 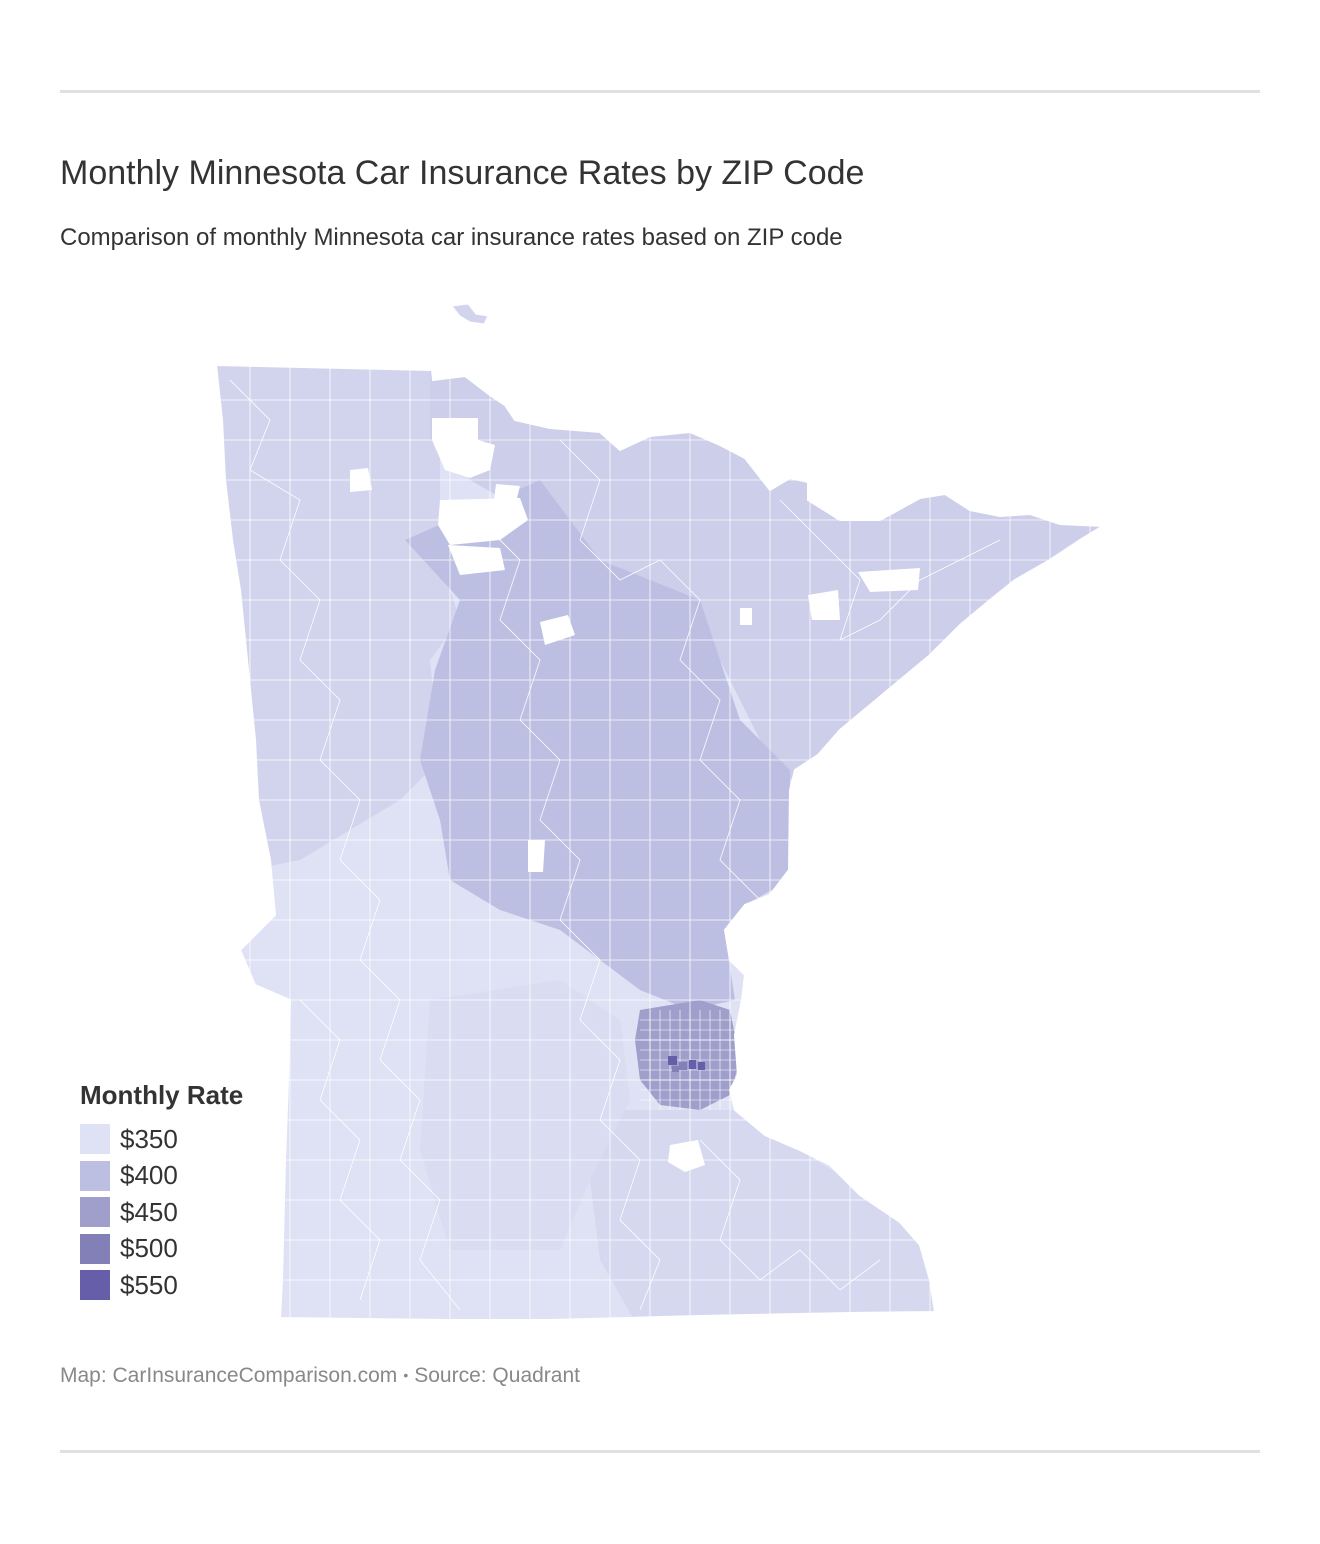 What do you see at coordinates (470, 314) in the screenshot?
I see `northwest-angle` at bounding box center [470, 314].